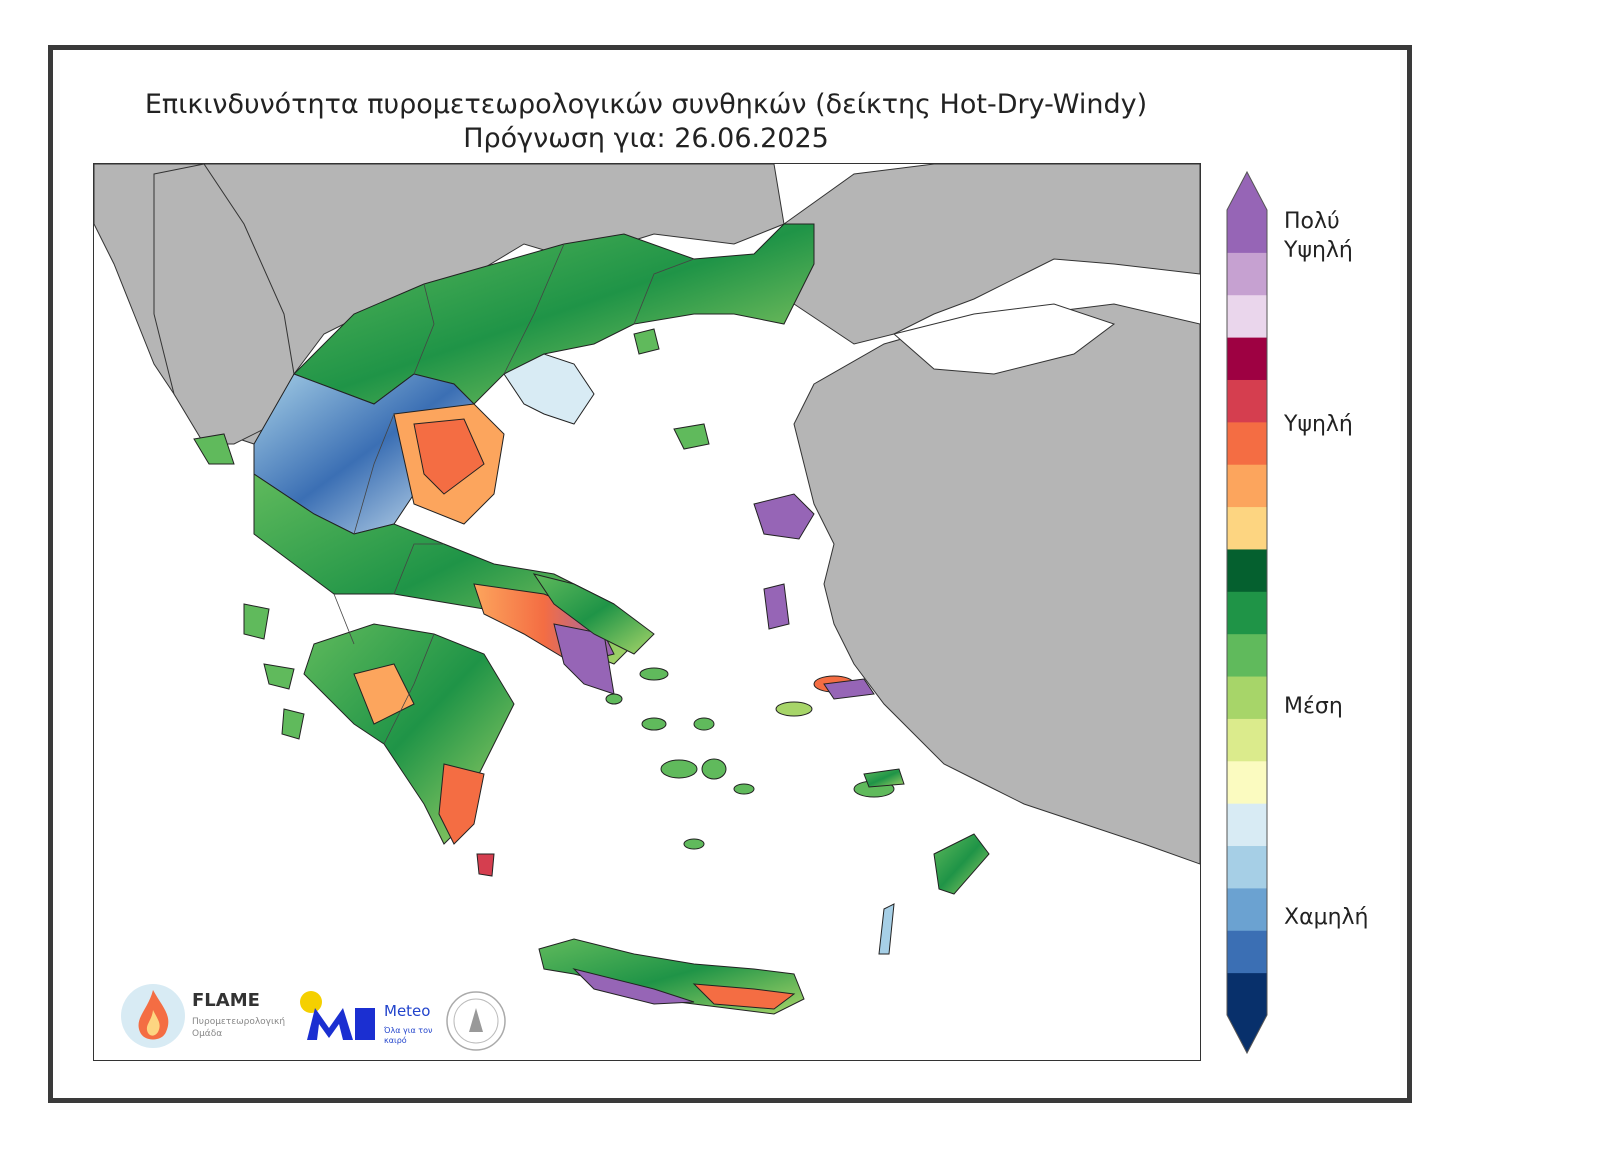 The image size is (1600, 1163). I want to click on lesvos-island, so click(784, 516).